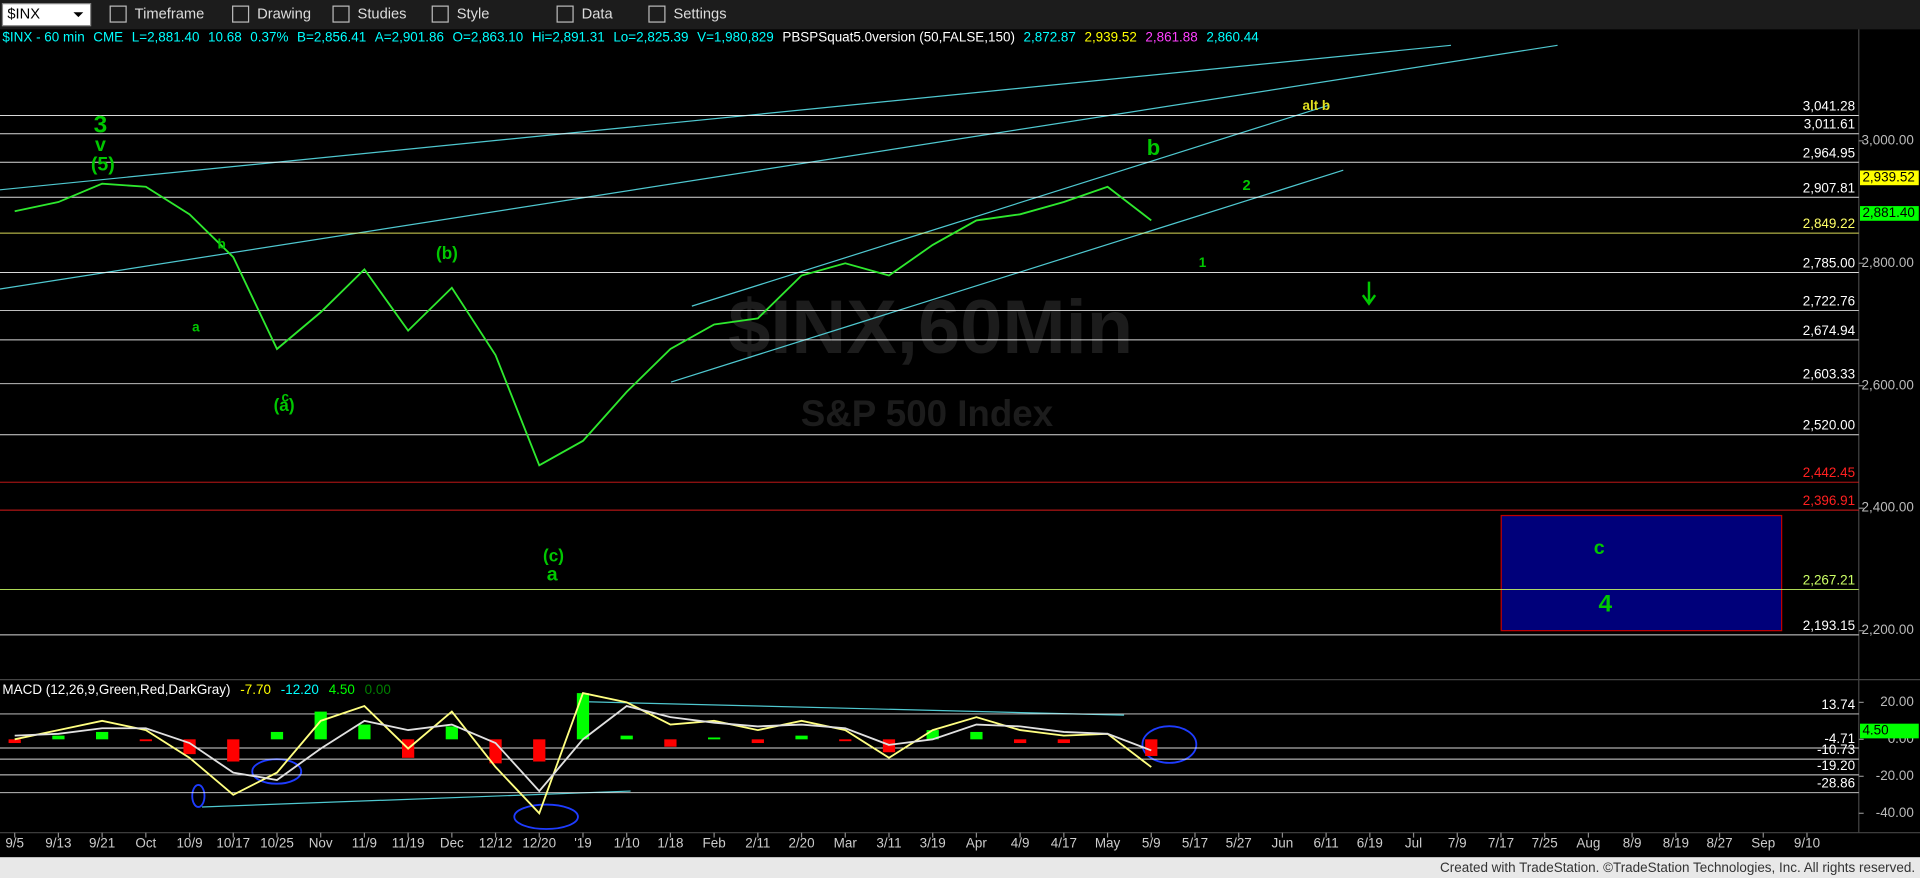 This screenshot has height=878, width=1920. What do you see at coordinates (1676, 842) in the screenshot?
I see `x-tick-label: 8/19` at bounding box center [1676, 842].